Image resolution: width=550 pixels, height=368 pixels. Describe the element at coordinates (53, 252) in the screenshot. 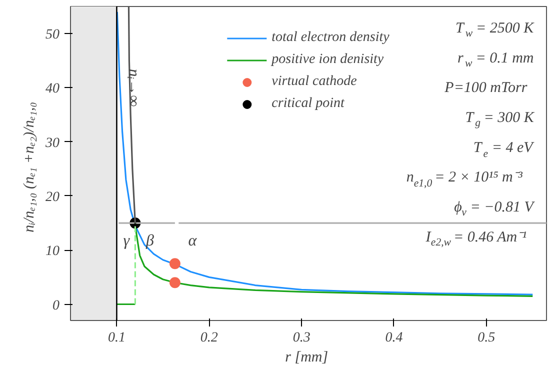

I see `y-tick-label: 10` at that location.